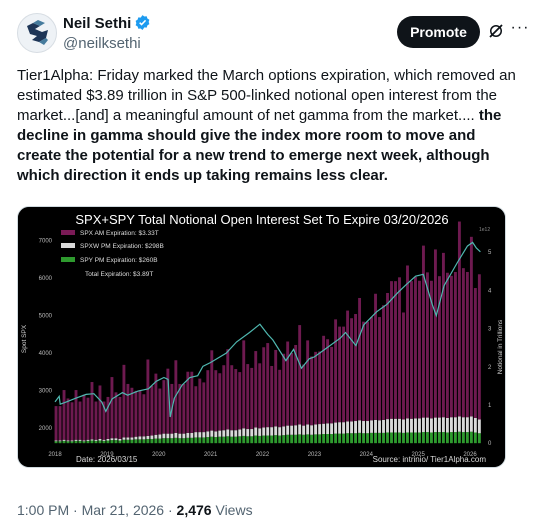 This screenshot has height=527, width=543. I want to click on chart-footer-source: Source: intrinio/ Tier1Alpha.com, so click(430, 459).